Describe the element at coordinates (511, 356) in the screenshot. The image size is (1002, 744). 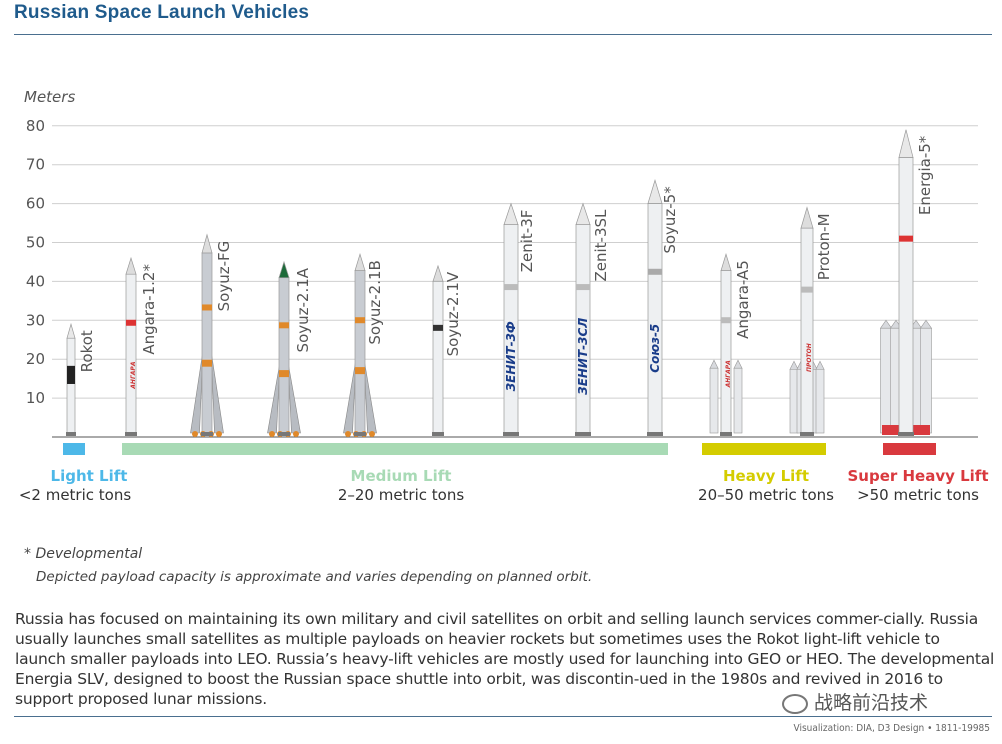
I see `rocket-body-label: ЗЕНИТ-3Ф` at that location.